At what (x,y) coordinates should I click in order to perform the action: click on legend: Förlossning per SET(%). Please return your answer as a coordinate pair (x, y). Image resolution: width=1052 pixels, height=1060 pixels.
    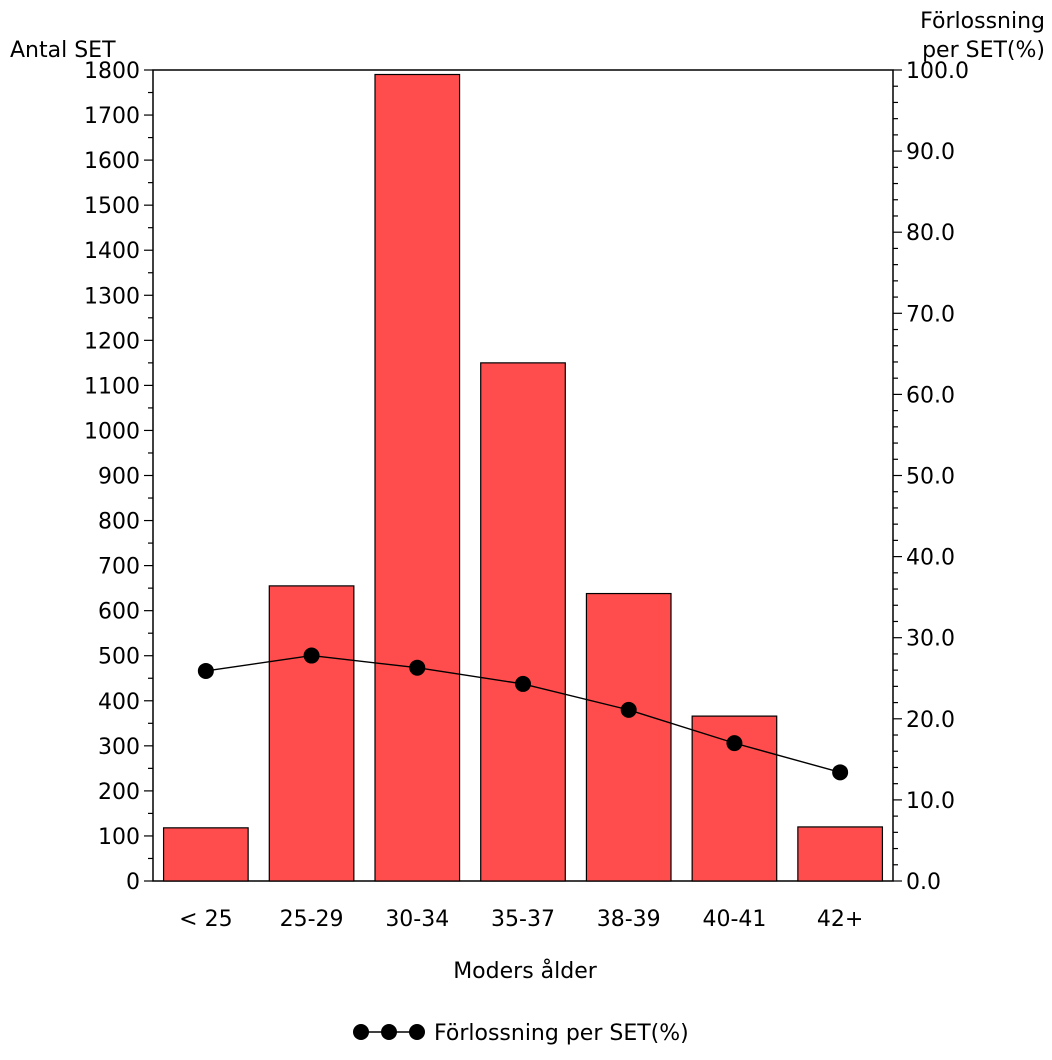
    Looking at the image, I should click on (521, 1033).